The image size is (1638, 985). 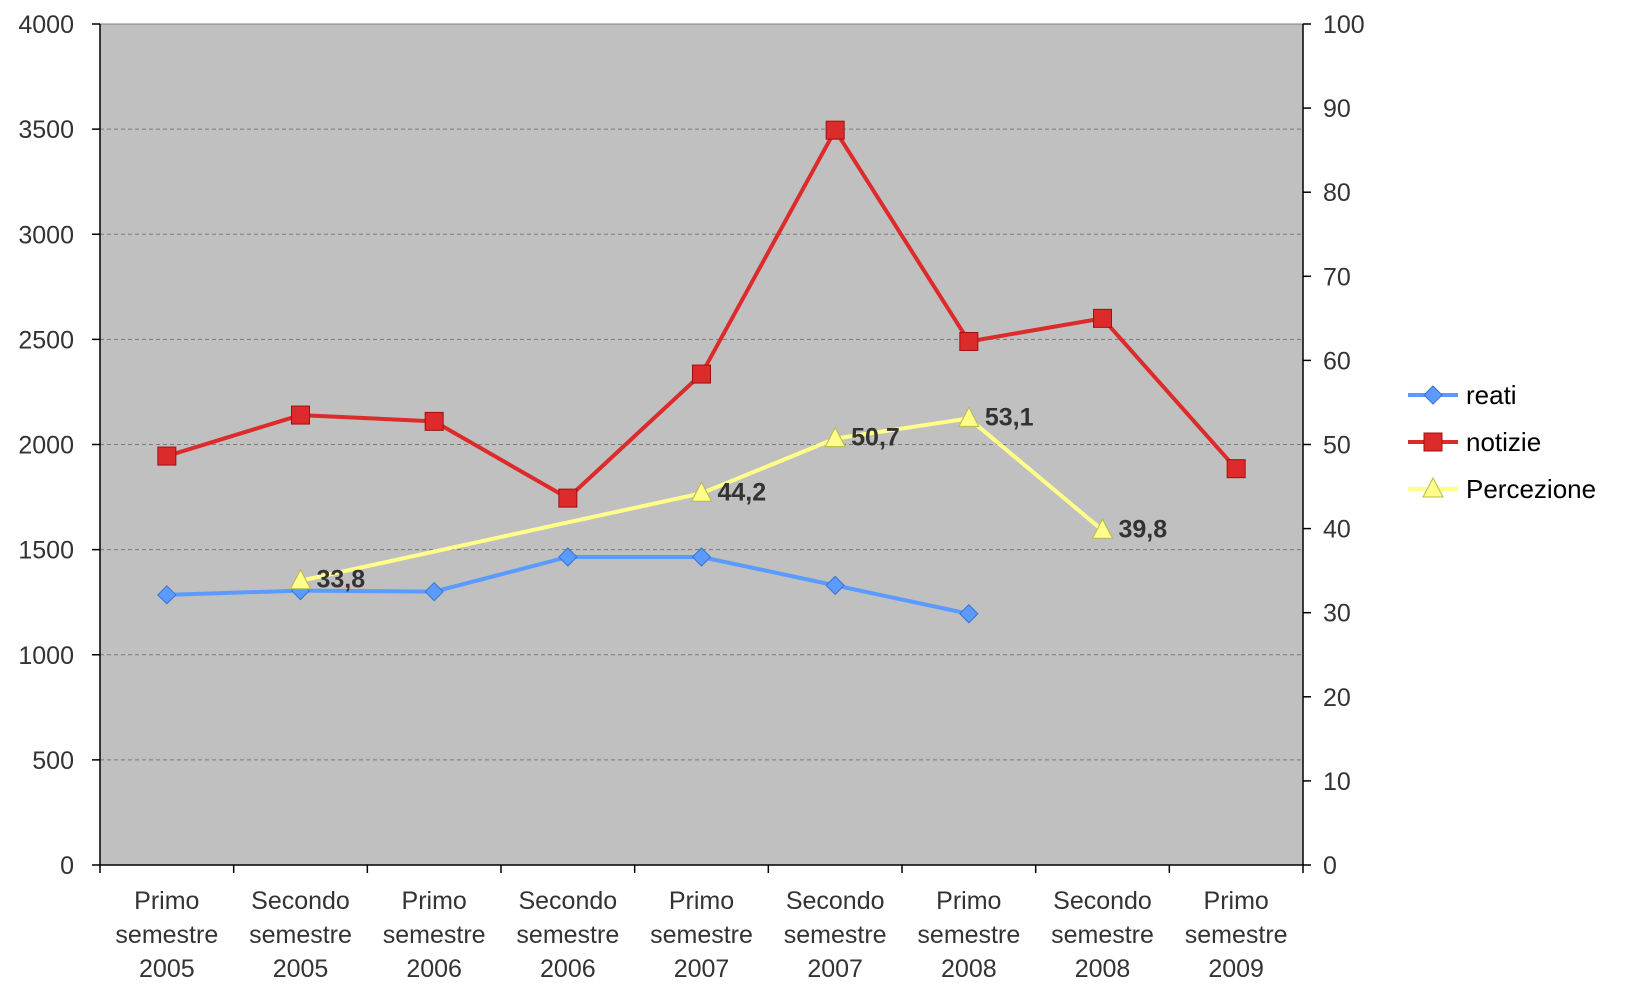 I want to click on left-axis-tick-label: 2500, so click(x=46, y=340).